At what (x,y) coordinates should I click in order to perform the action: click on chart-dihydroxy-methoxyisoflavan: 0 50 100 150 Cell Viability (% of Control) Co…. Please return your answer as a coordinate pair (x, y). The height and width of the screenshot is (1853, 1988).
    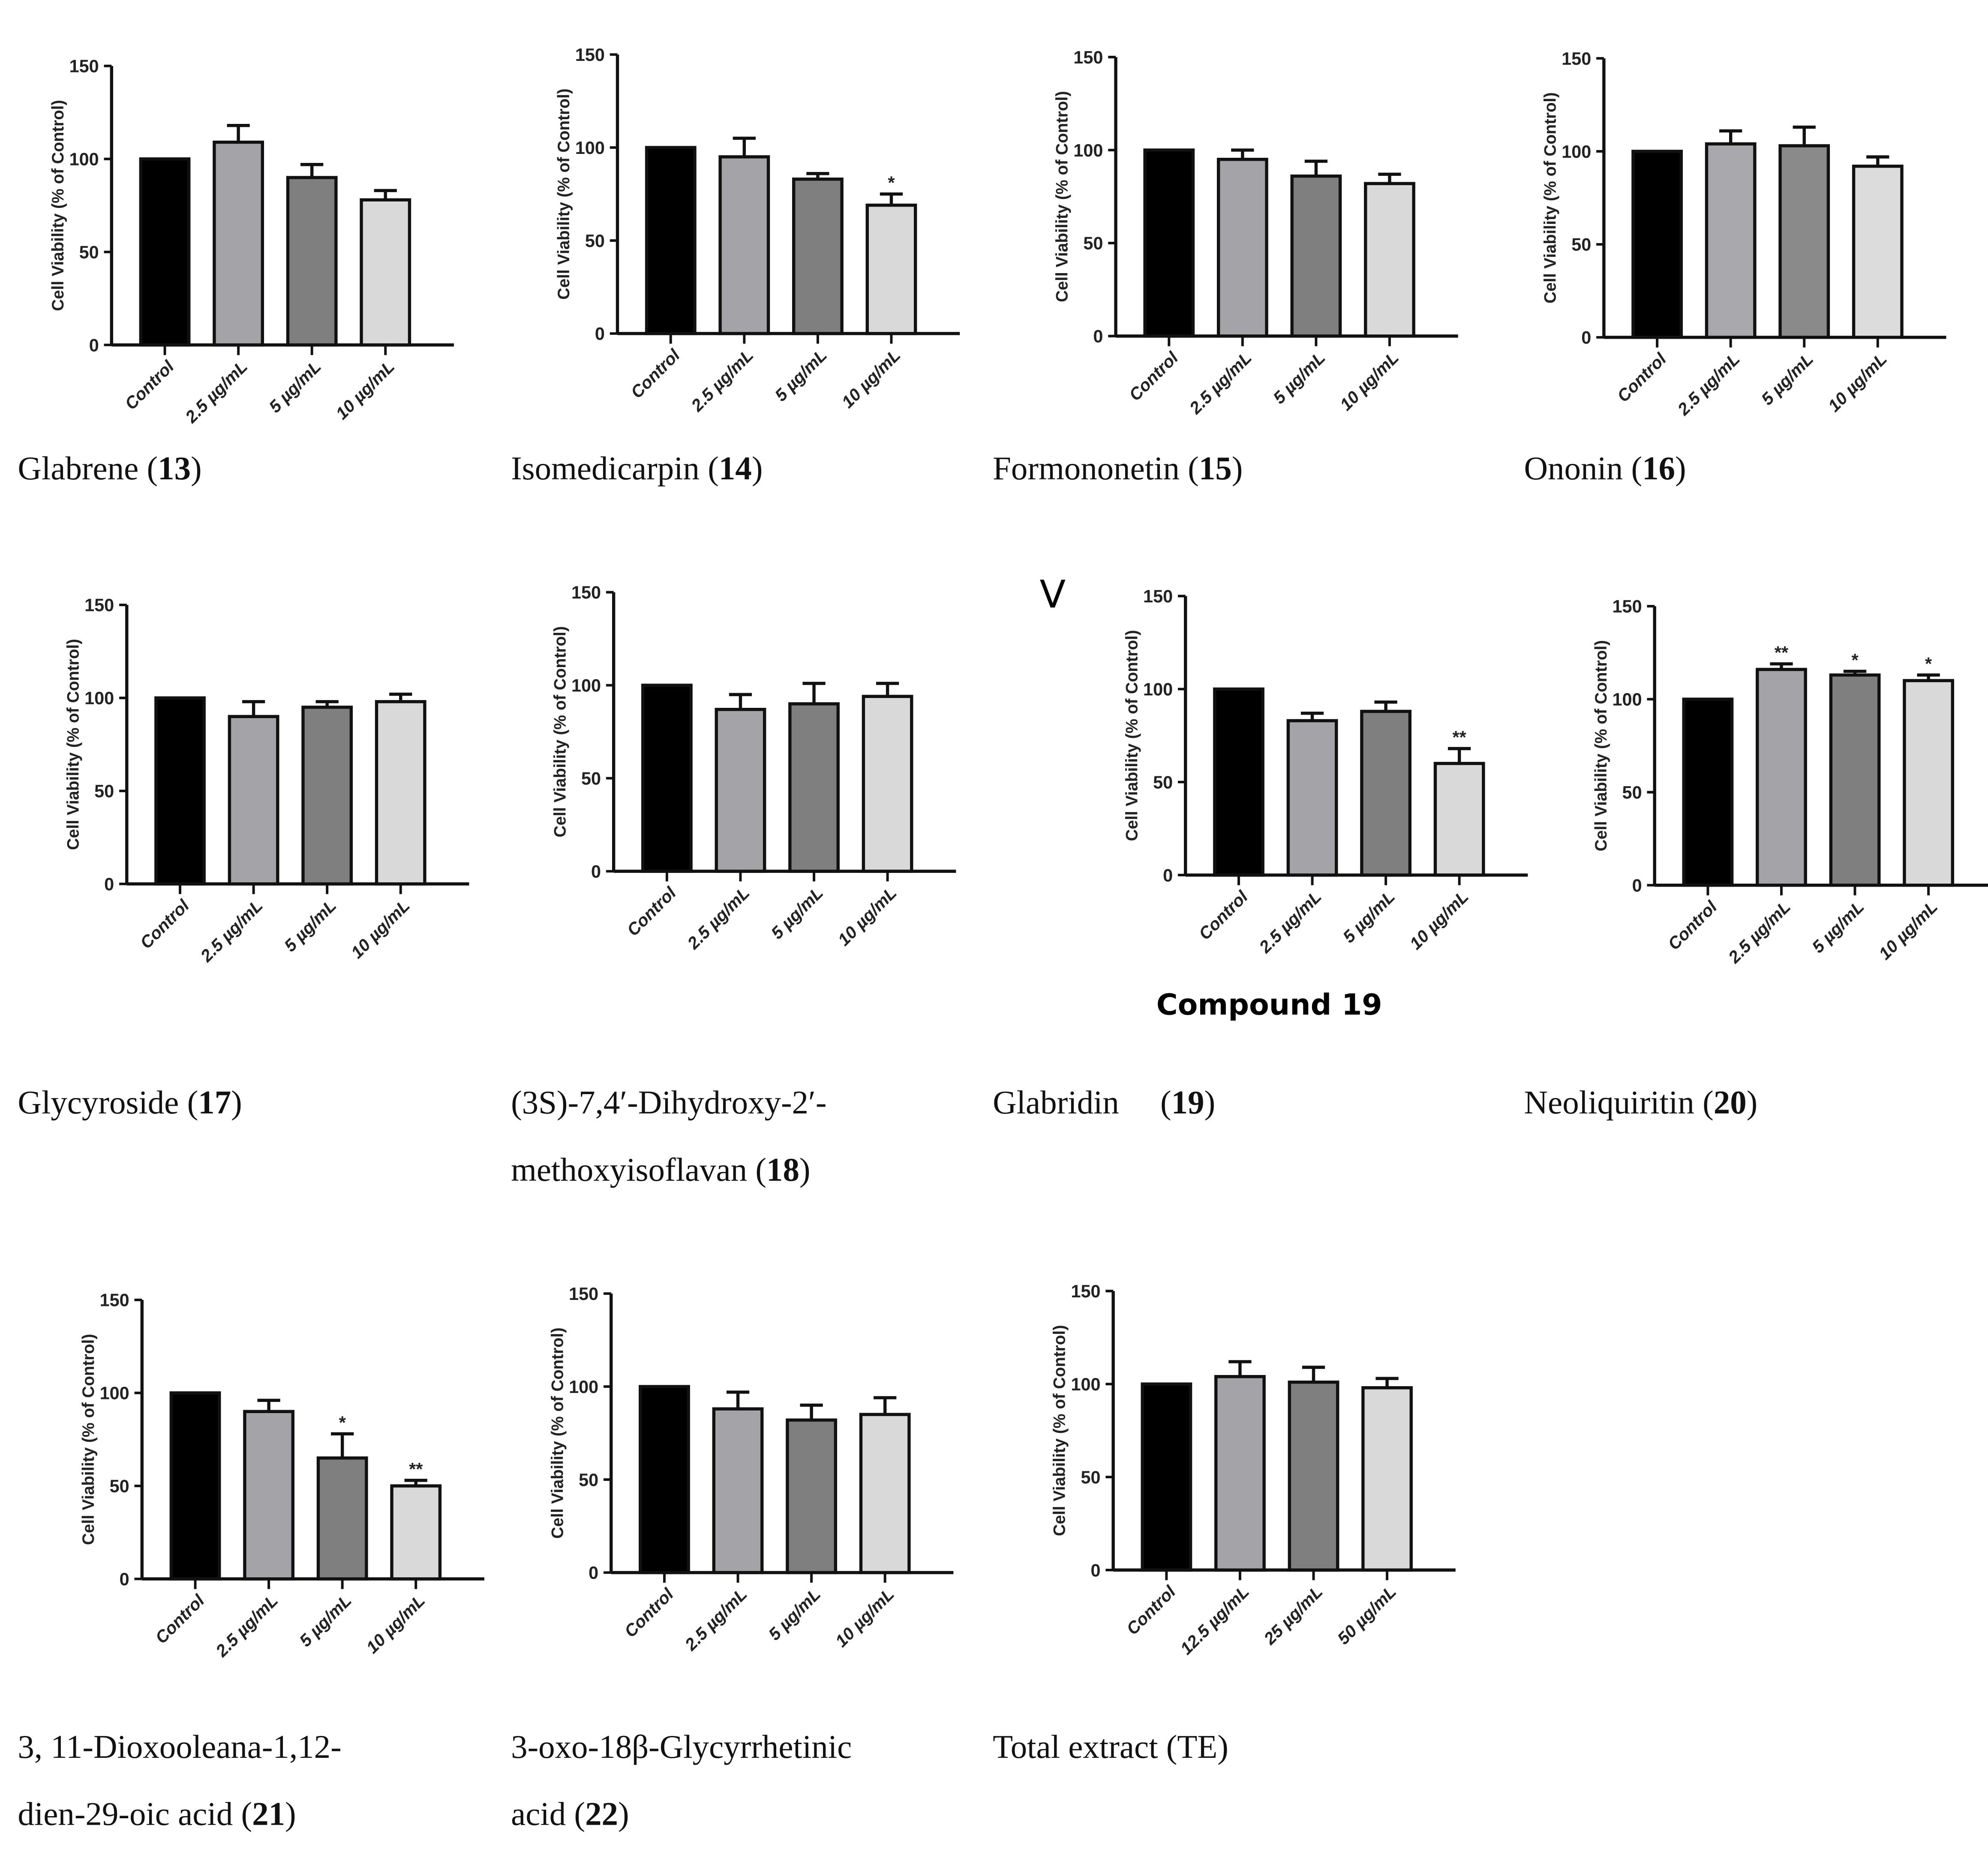
    Looking at the image, I should click on (747, 782).